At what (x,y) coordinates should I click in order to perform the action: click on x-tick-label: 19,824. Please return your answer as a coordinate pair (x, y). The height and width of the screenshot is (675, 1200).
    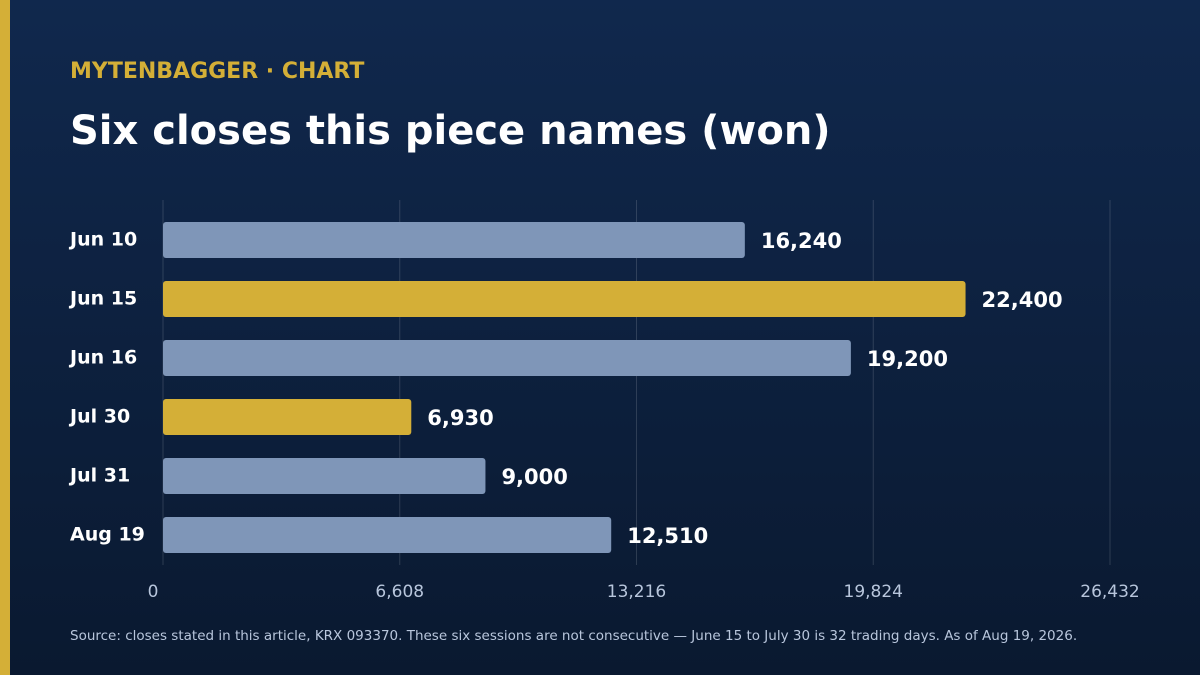
    Looking at the image, I should click on (873, 592).